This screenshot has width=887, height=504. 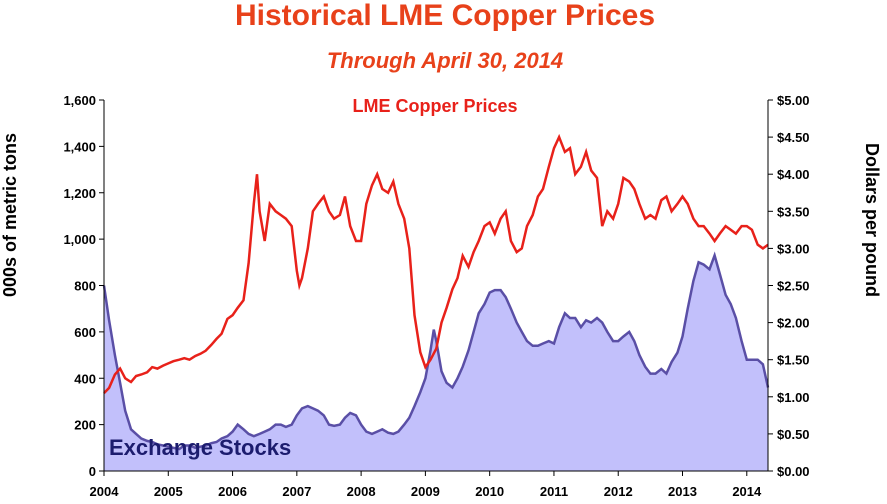 I want to click on right-axis-title: Dollars per pound, so click(x=872, y=220).